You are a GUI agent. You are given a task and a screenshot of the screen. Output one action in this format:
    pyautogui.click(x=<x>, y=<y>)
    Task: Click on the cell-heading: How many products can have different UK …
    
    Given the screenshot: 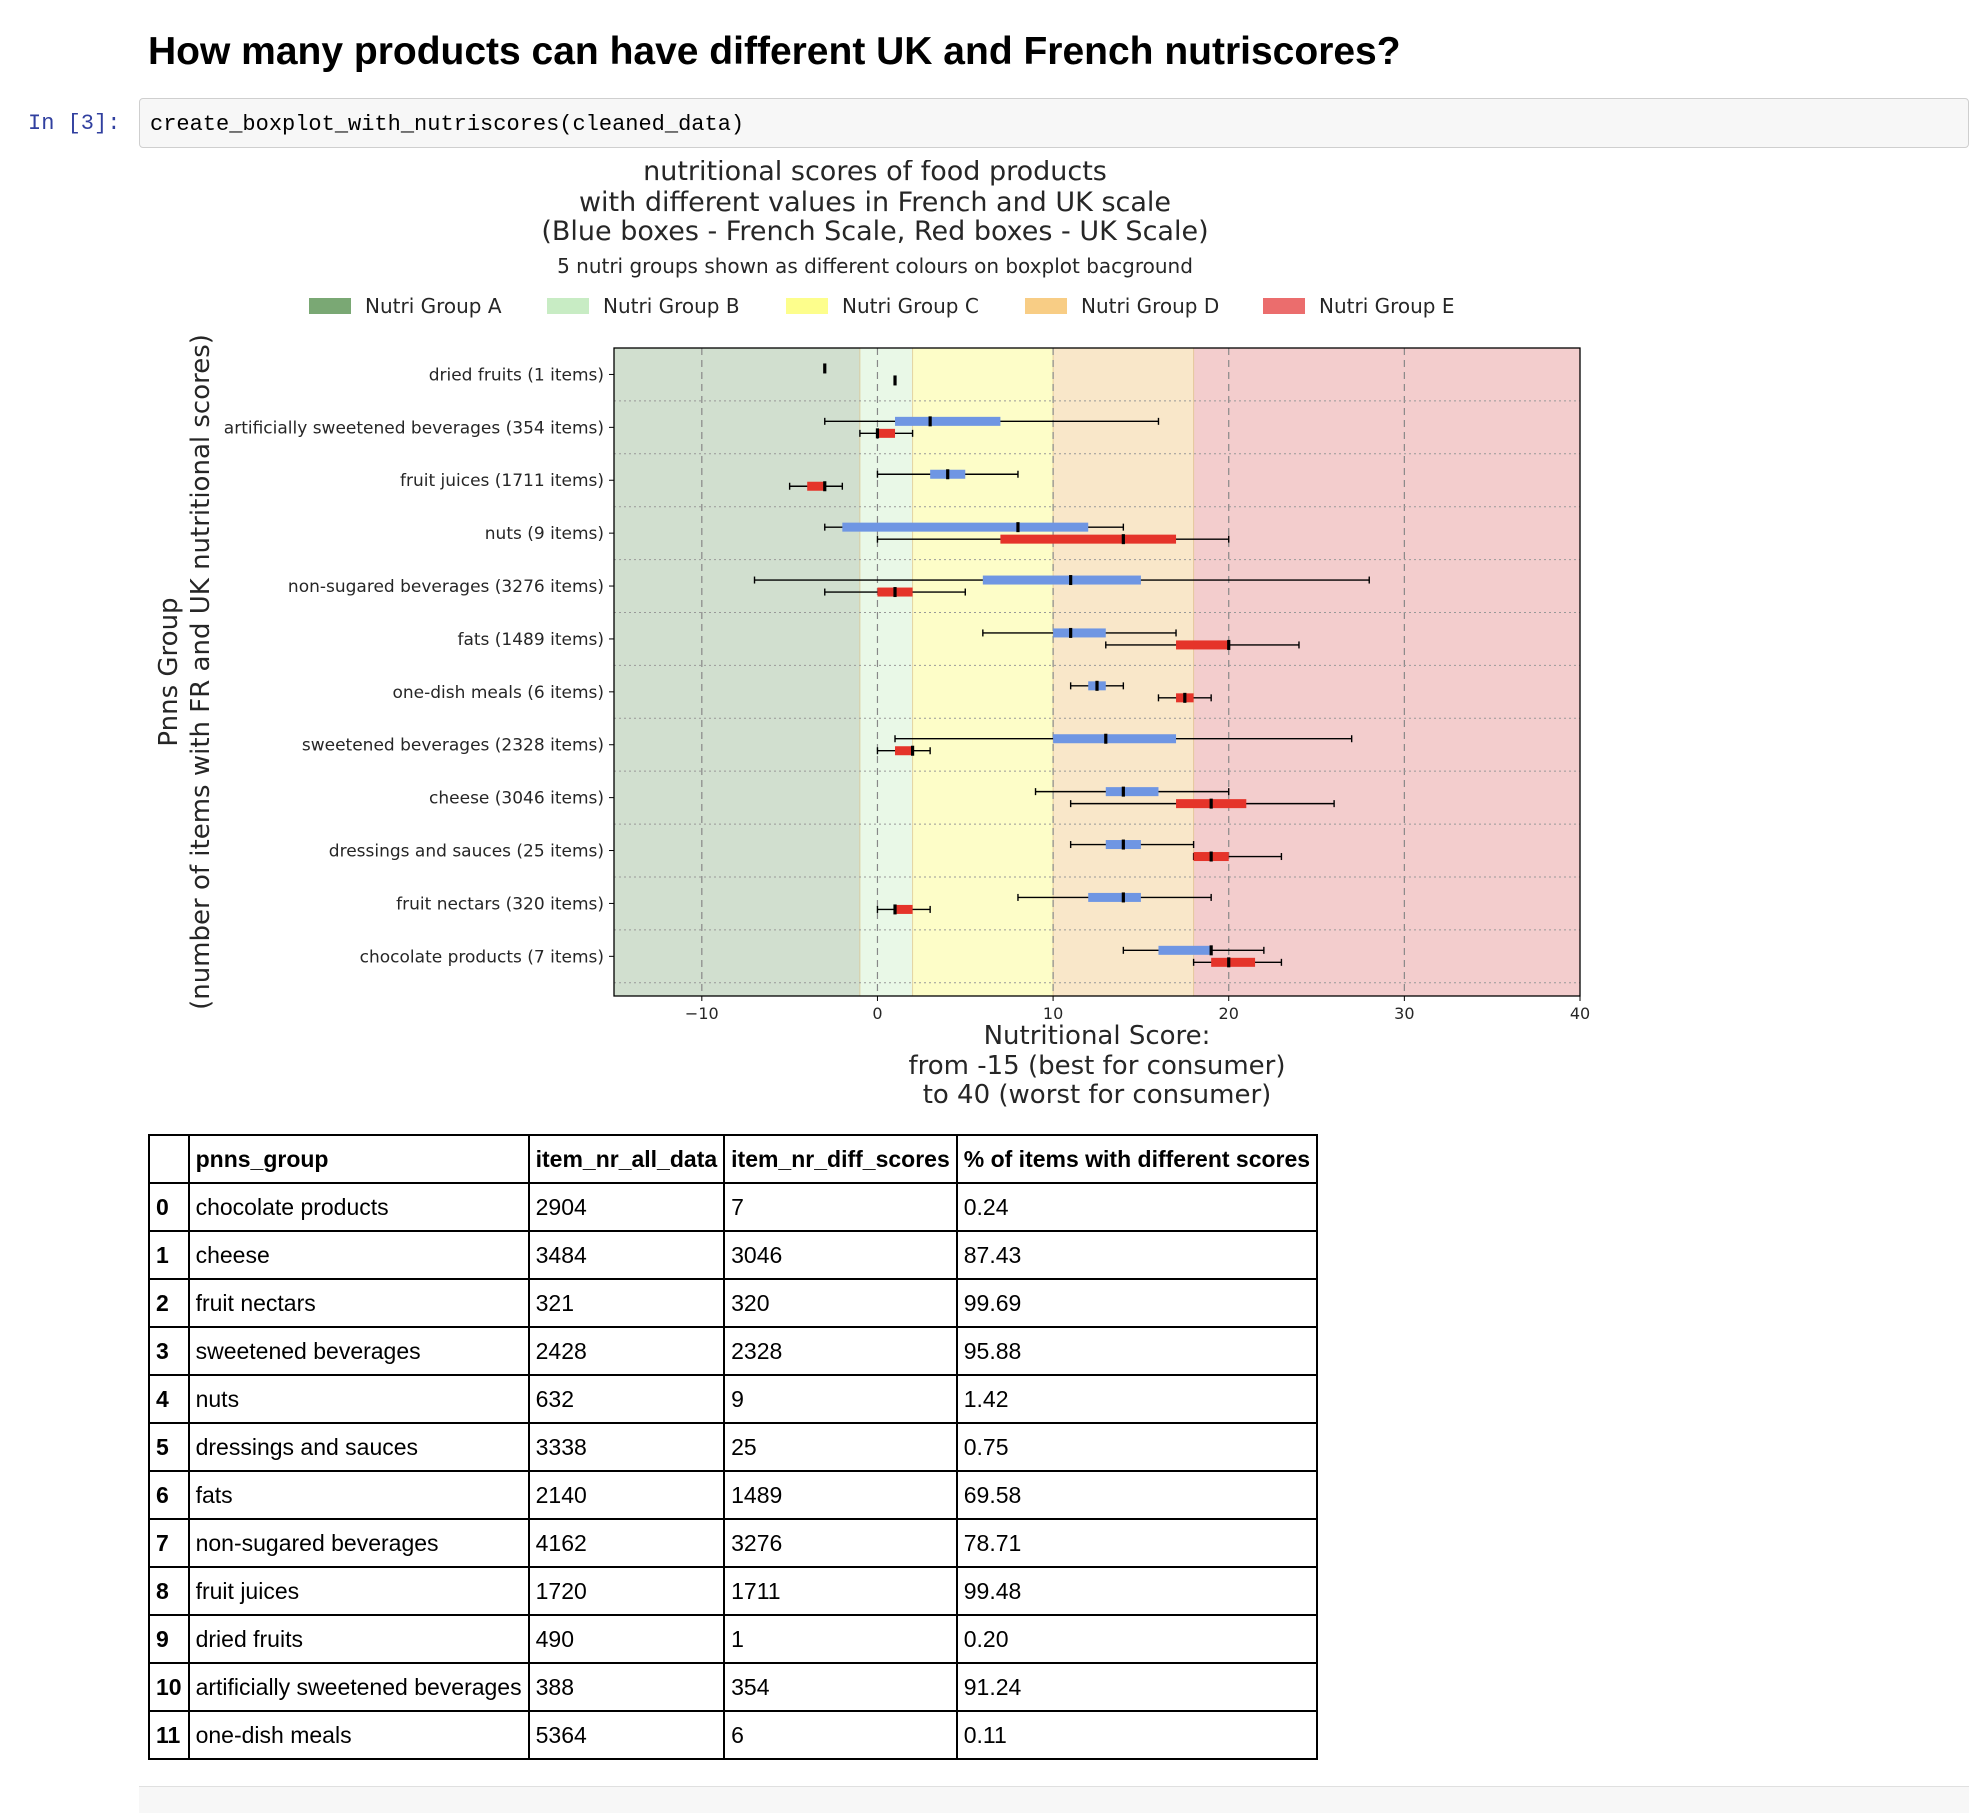 What is the action you would take?
    pyautogui.click(x=774, y=51)
    